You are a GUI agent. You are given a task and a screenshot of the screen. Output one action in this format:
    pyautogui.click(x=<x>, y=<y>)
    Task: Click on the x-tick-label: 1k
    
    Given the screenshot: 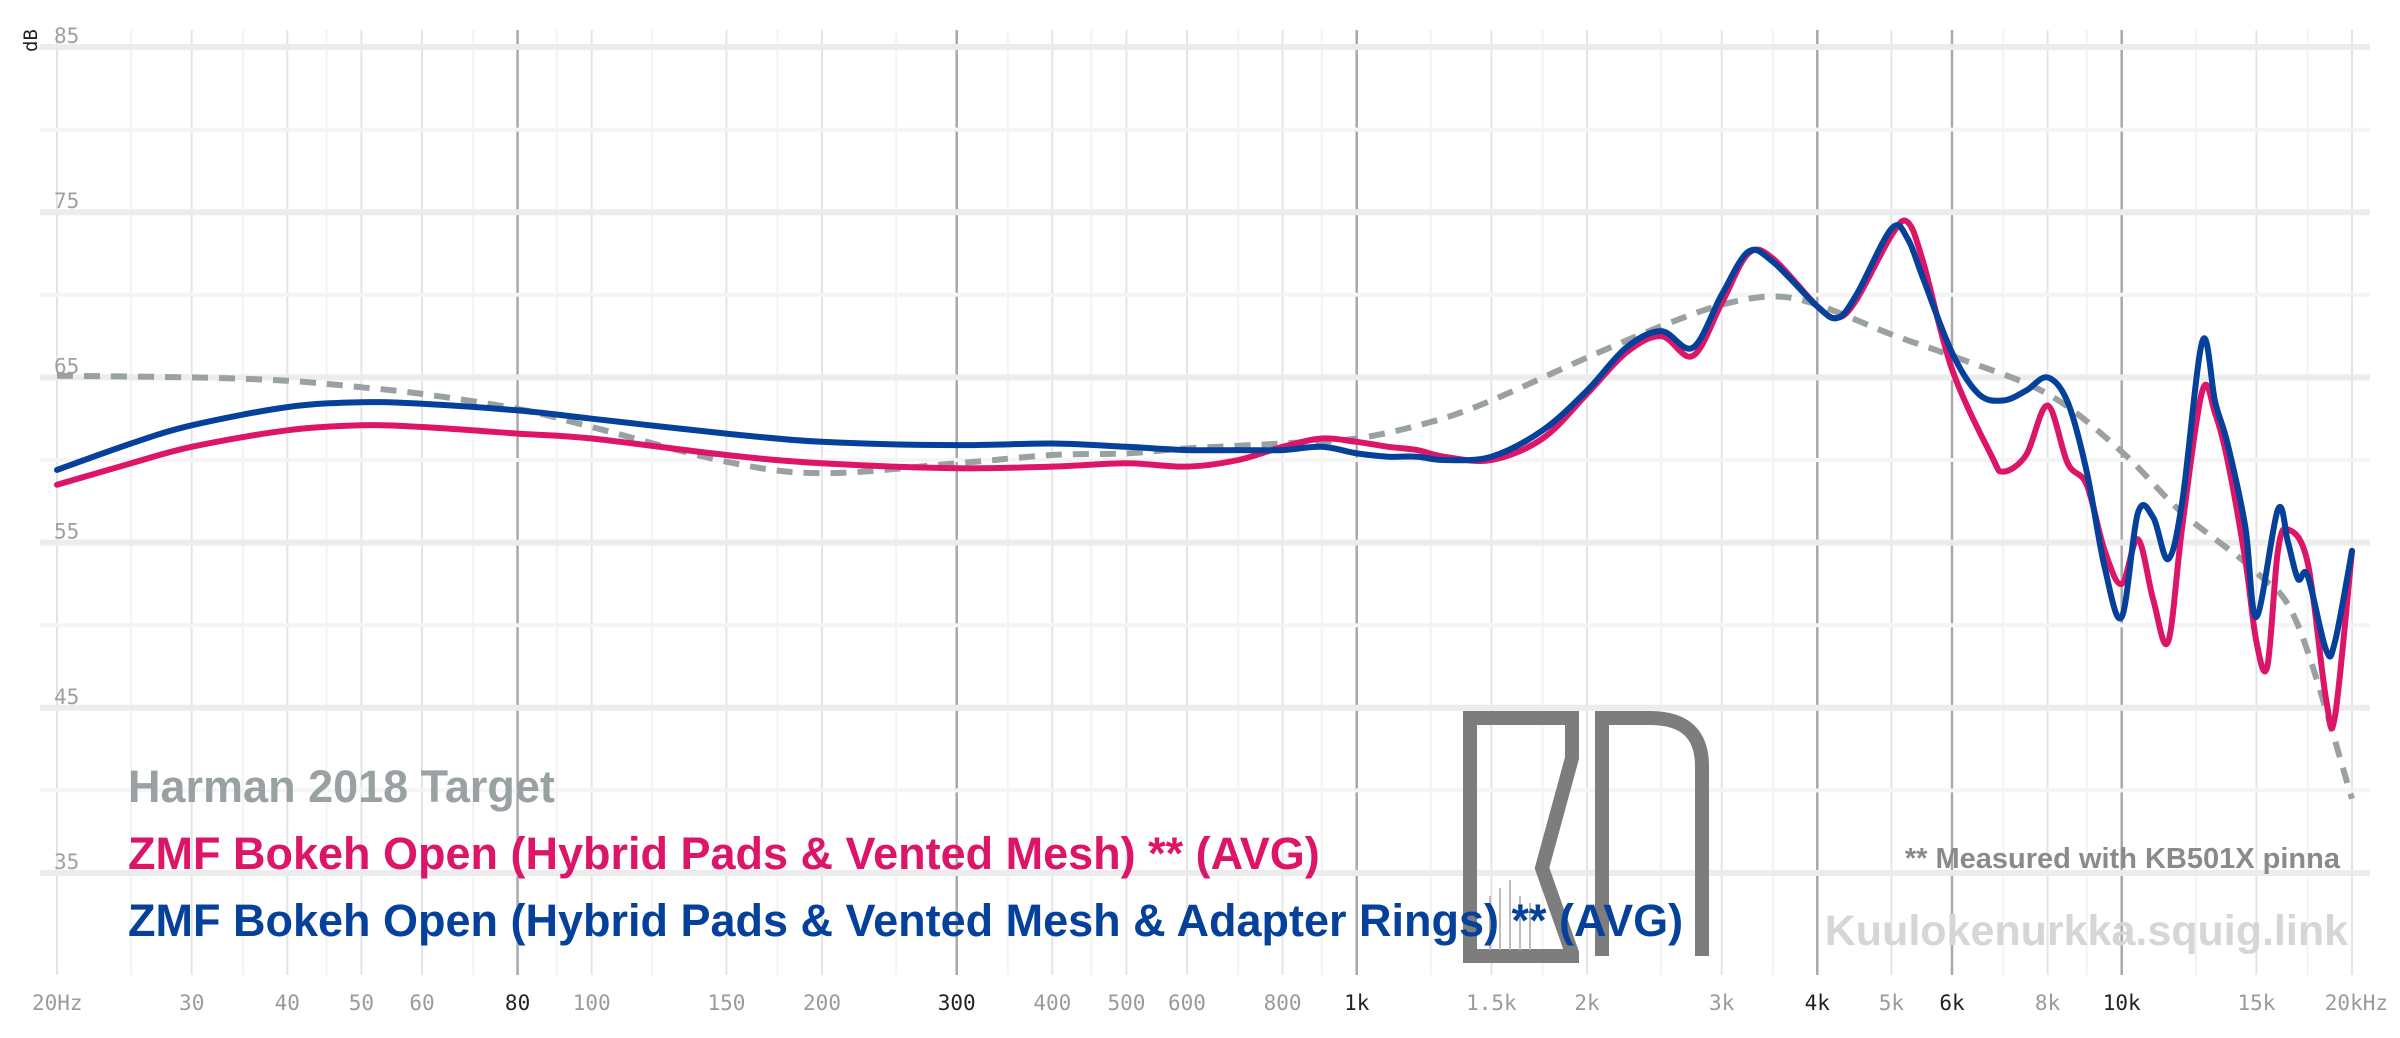 What is the action you would take?
    pyautogui.click(x=1357, y=1003)
    